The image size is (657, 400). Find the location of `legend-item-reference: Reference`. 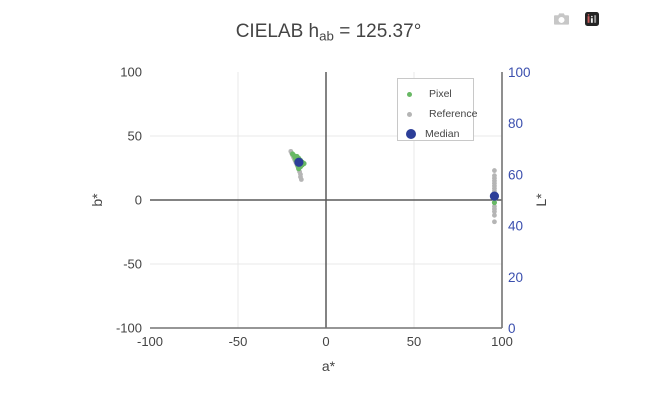

legend-item-reference: Reference is located at coordinates (437, 114).